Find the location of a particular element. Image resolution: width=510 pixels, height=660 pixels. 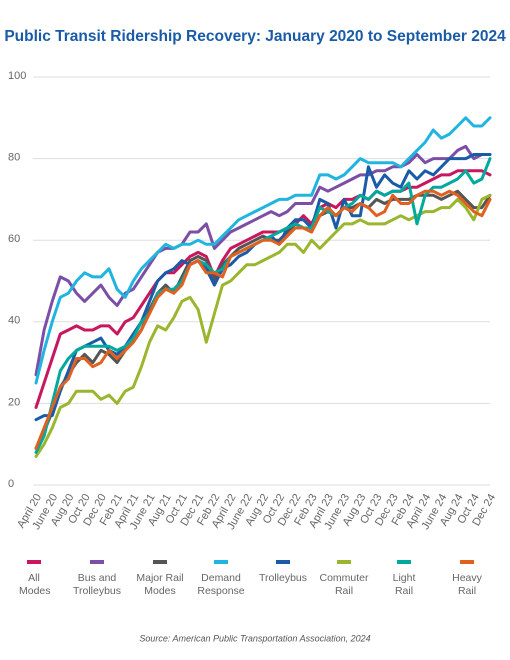

legend-item: All Modes is located at coordinates (35, 579).